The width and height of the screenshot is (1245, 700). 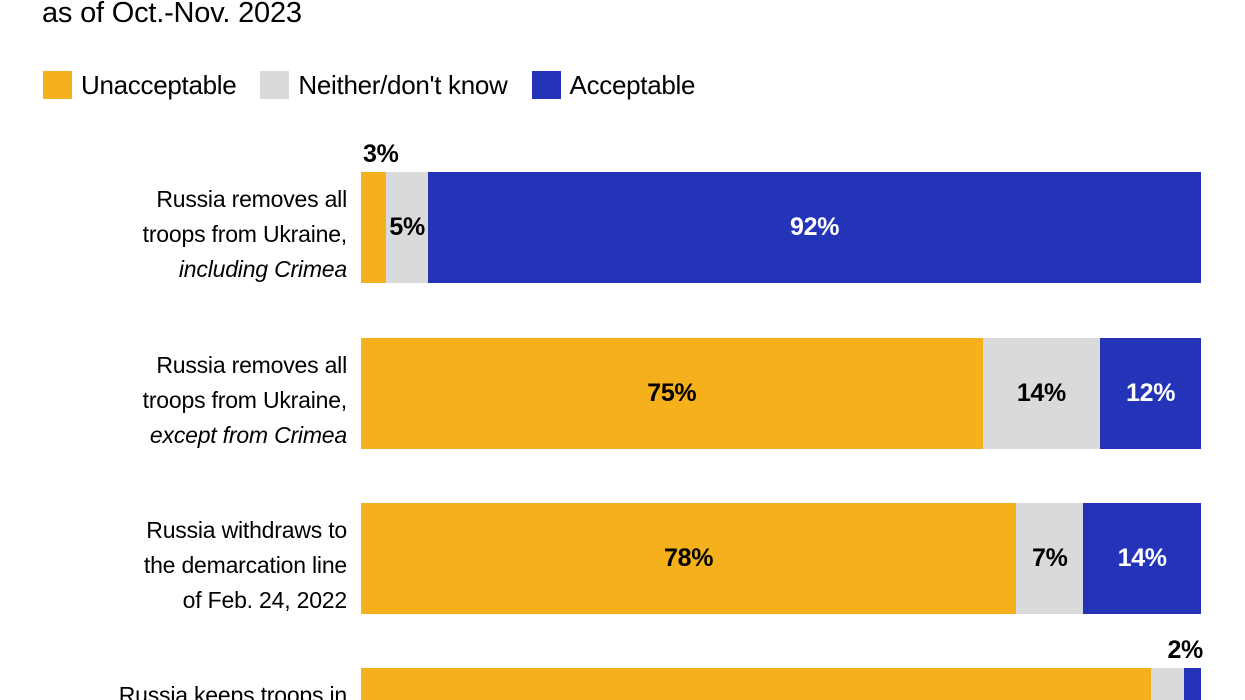 I want to click on bar-segment-value: 75%, so click(x=672, y=393).